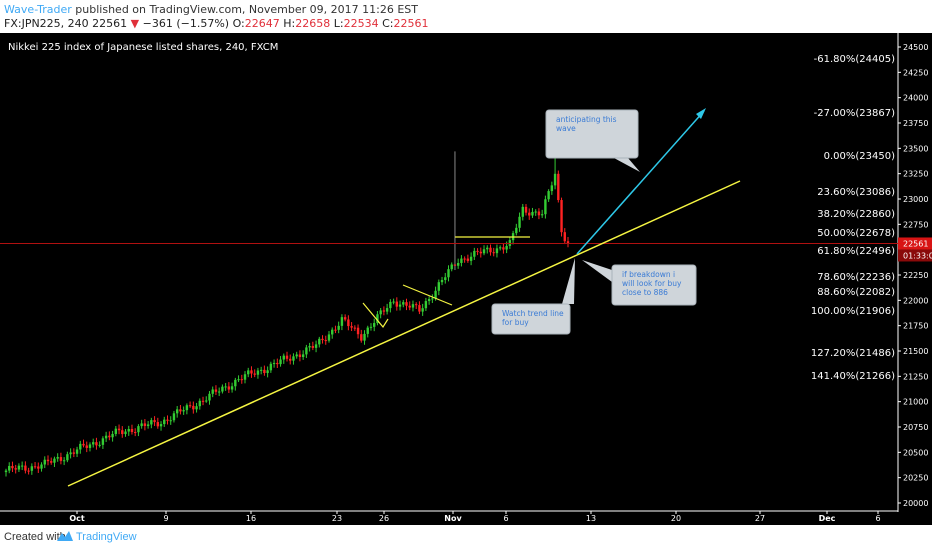 This screenshot has height=550, width=932. What do you see at coordinates (856, 251) in the screenshot?
I see `fib-label: 61.80%(22496)` at bounding box center [856, 251].